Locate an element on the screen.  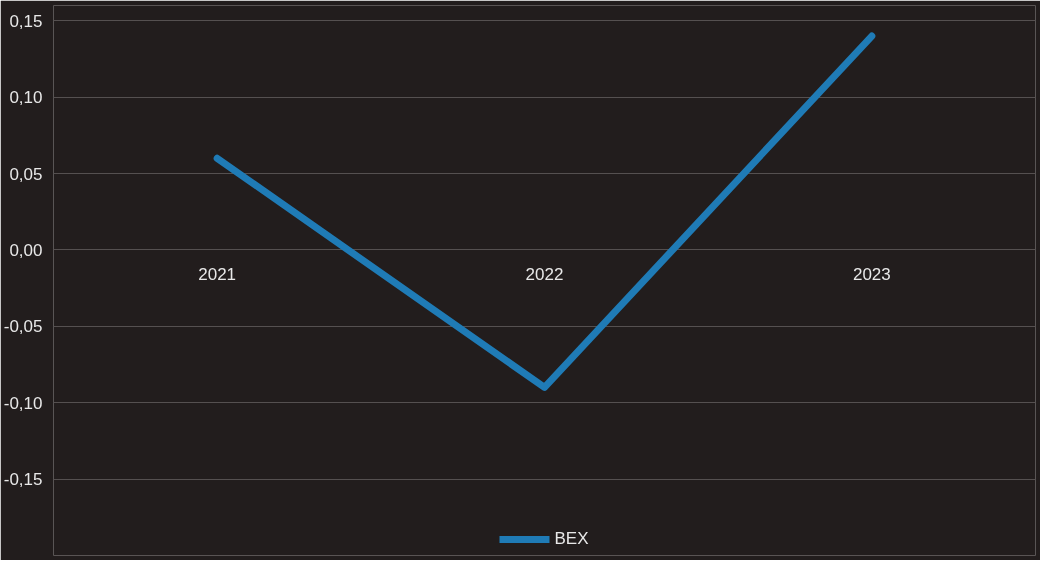
y-tick-label: 0,00 is located at coordinates (26, 250).